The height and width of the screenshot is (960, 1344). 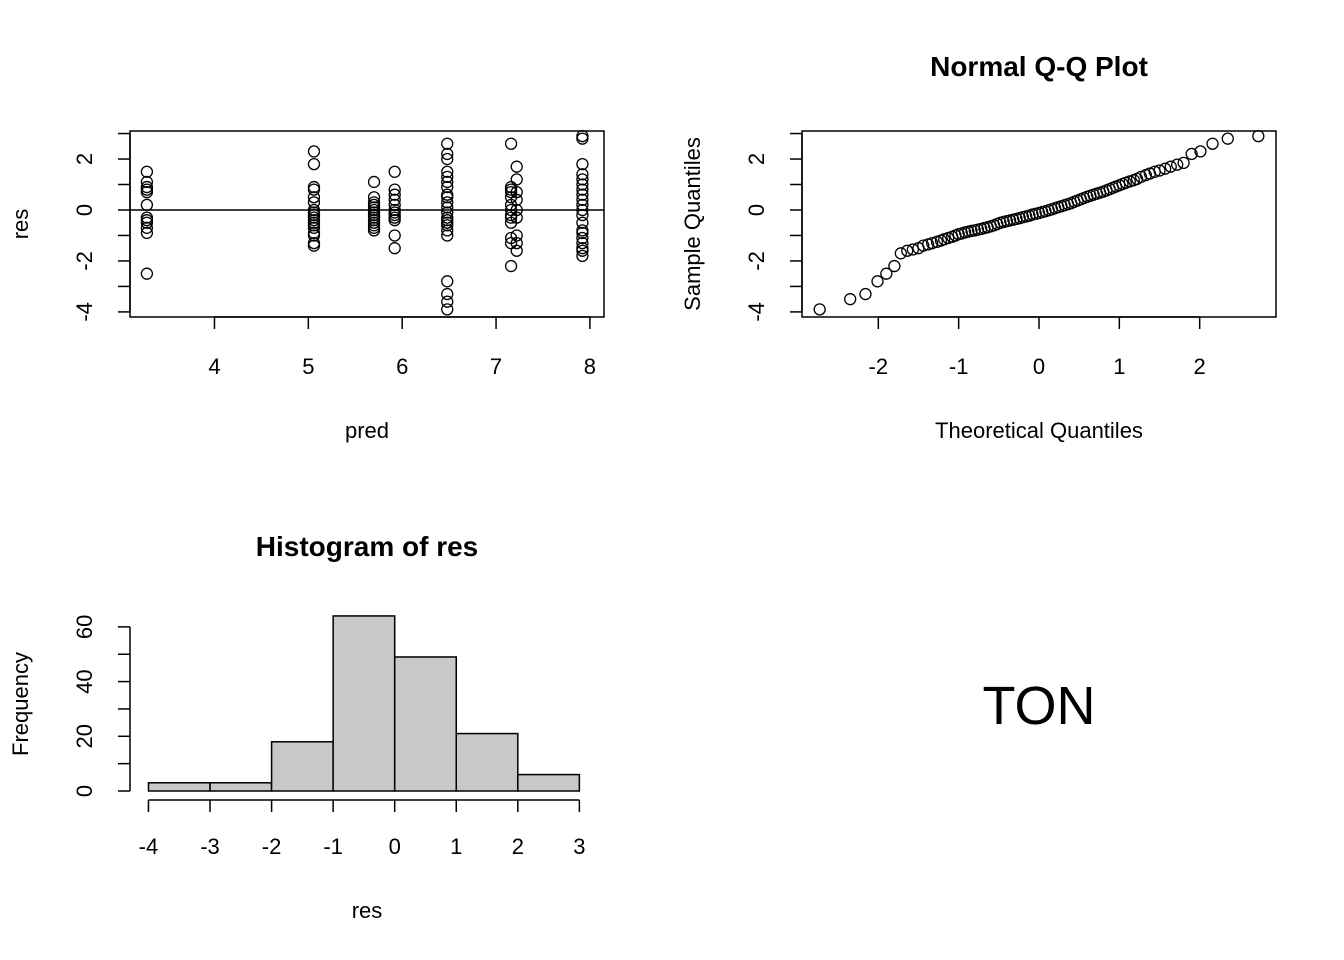 What do you see at coordinates (1039, 224) in the screenshot?
I see `panel2-plot-frame` at bounding box center [1039, 224].